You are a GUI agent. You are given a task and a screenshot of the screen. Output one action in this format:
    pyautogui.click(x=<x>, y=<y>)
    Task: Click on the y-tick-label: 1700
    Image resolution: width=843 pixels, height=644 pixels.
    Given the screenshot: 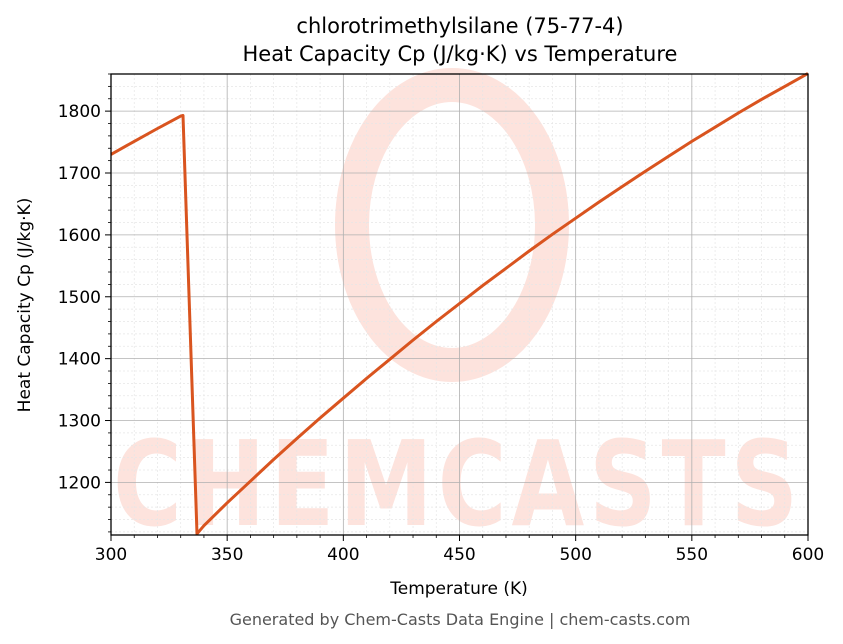 What is the action you would take?
    pyautogui.click(x=79, y=174)
    